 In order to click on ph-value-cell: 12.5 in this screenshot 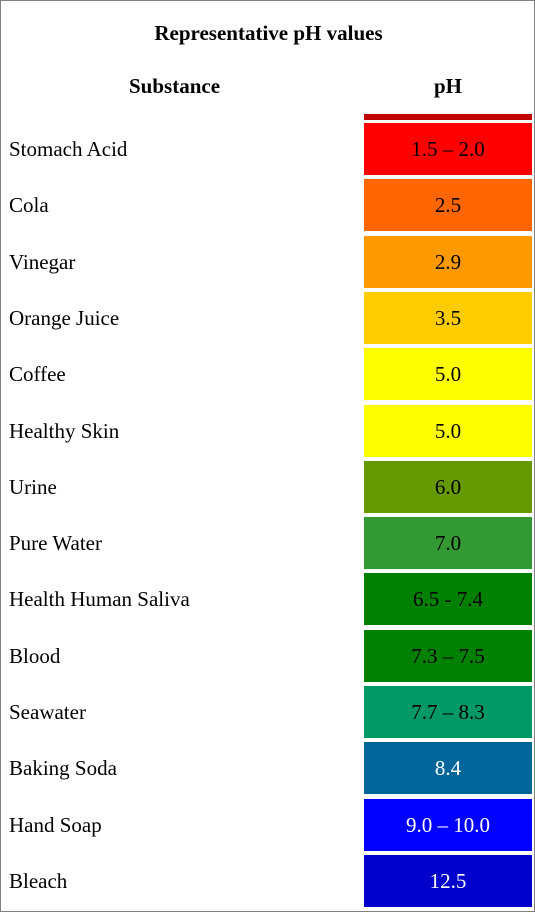, I will do `click(448, 881)`.